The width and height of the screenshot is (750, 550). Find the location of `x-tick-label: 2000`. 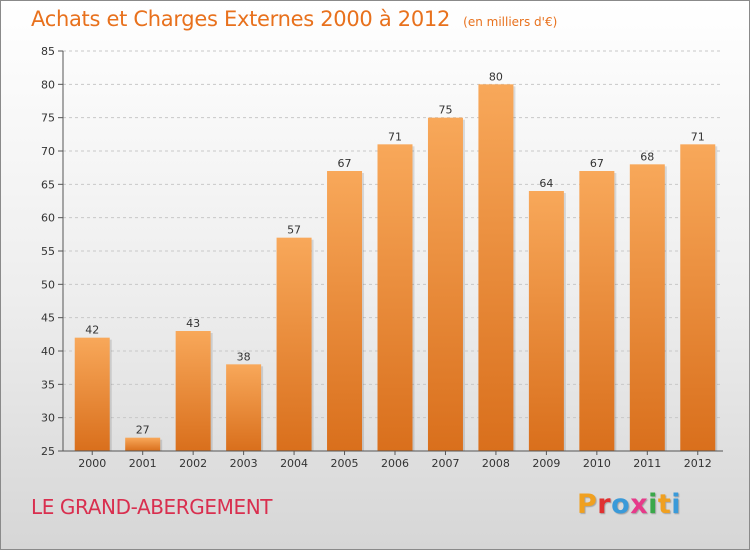

x-tick-label: 2000 is located at coordinates (92, 463).